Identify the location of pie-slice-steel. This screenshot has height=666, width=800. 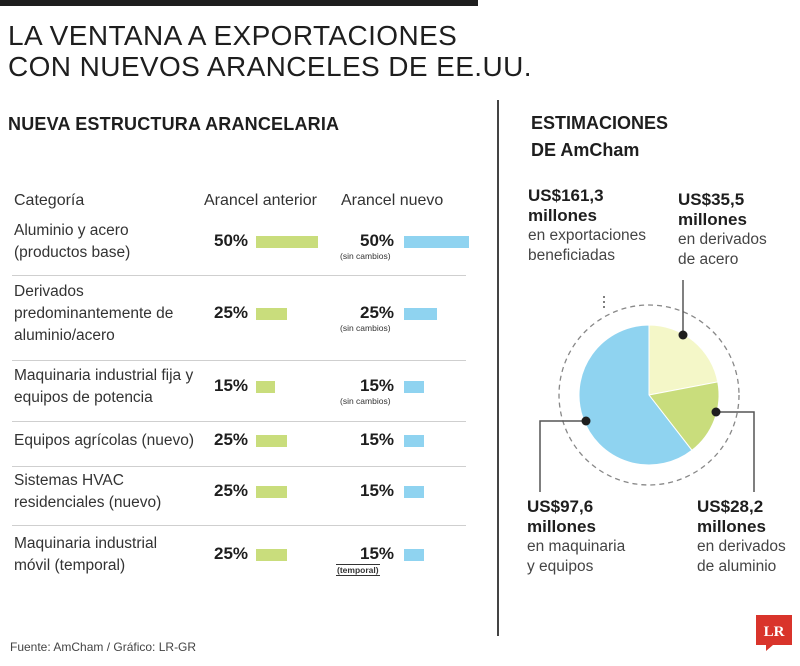
(683, 360).